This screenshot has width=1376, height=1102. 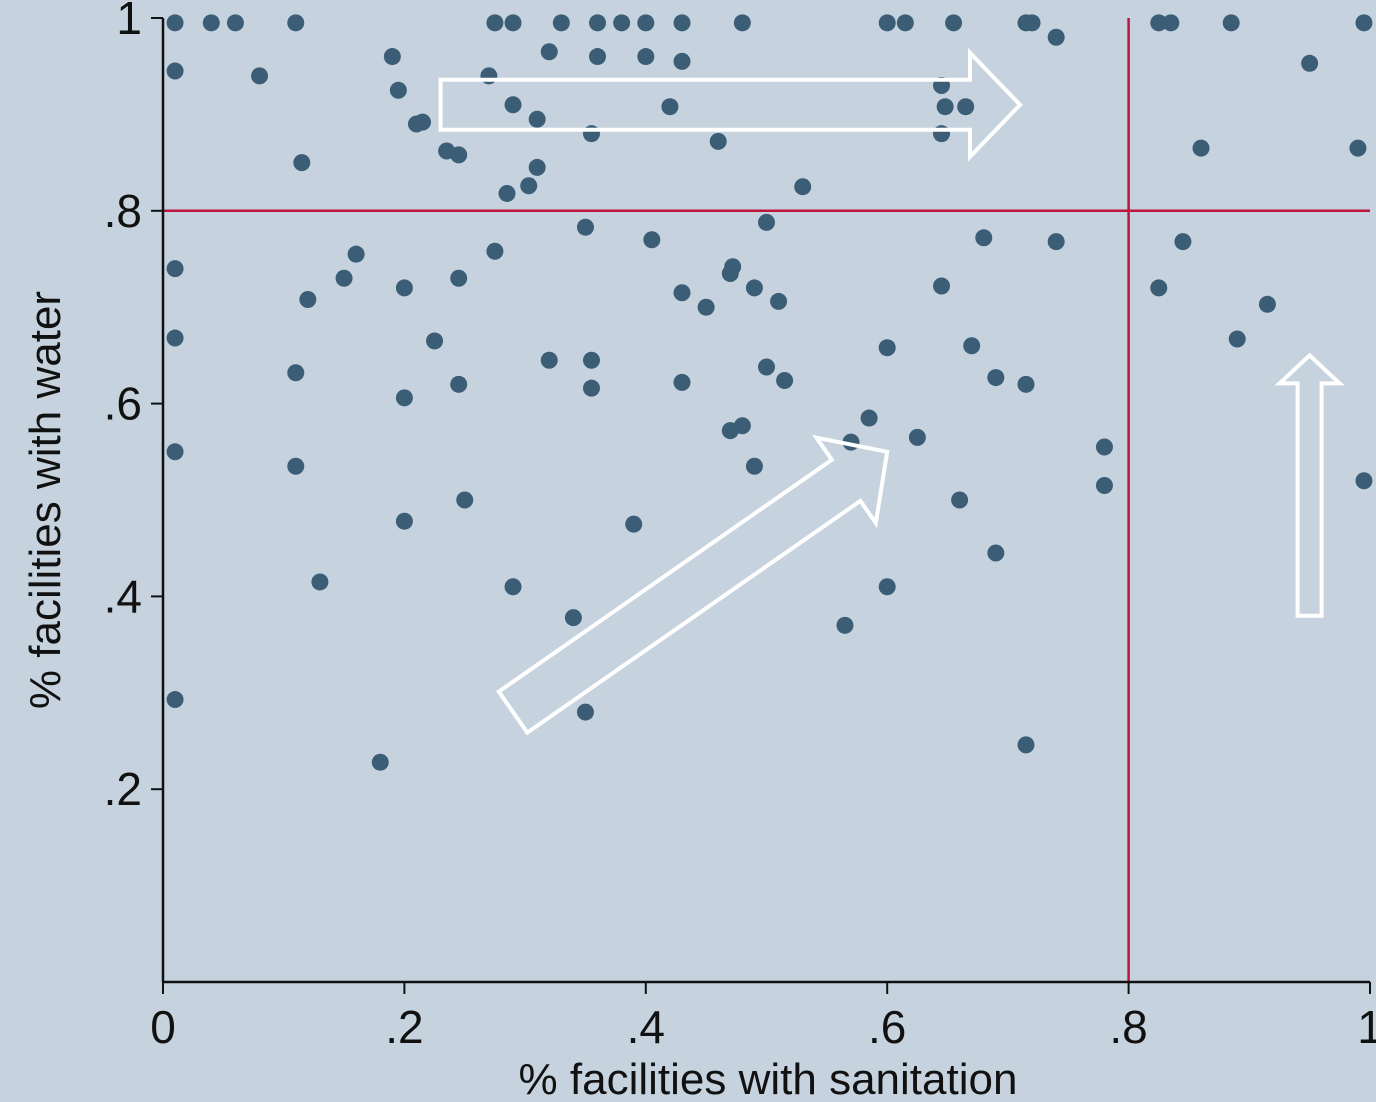 I want to click on y-axis-ticks: .2 .4 .6 .8 1, so click(x=133, y=407).